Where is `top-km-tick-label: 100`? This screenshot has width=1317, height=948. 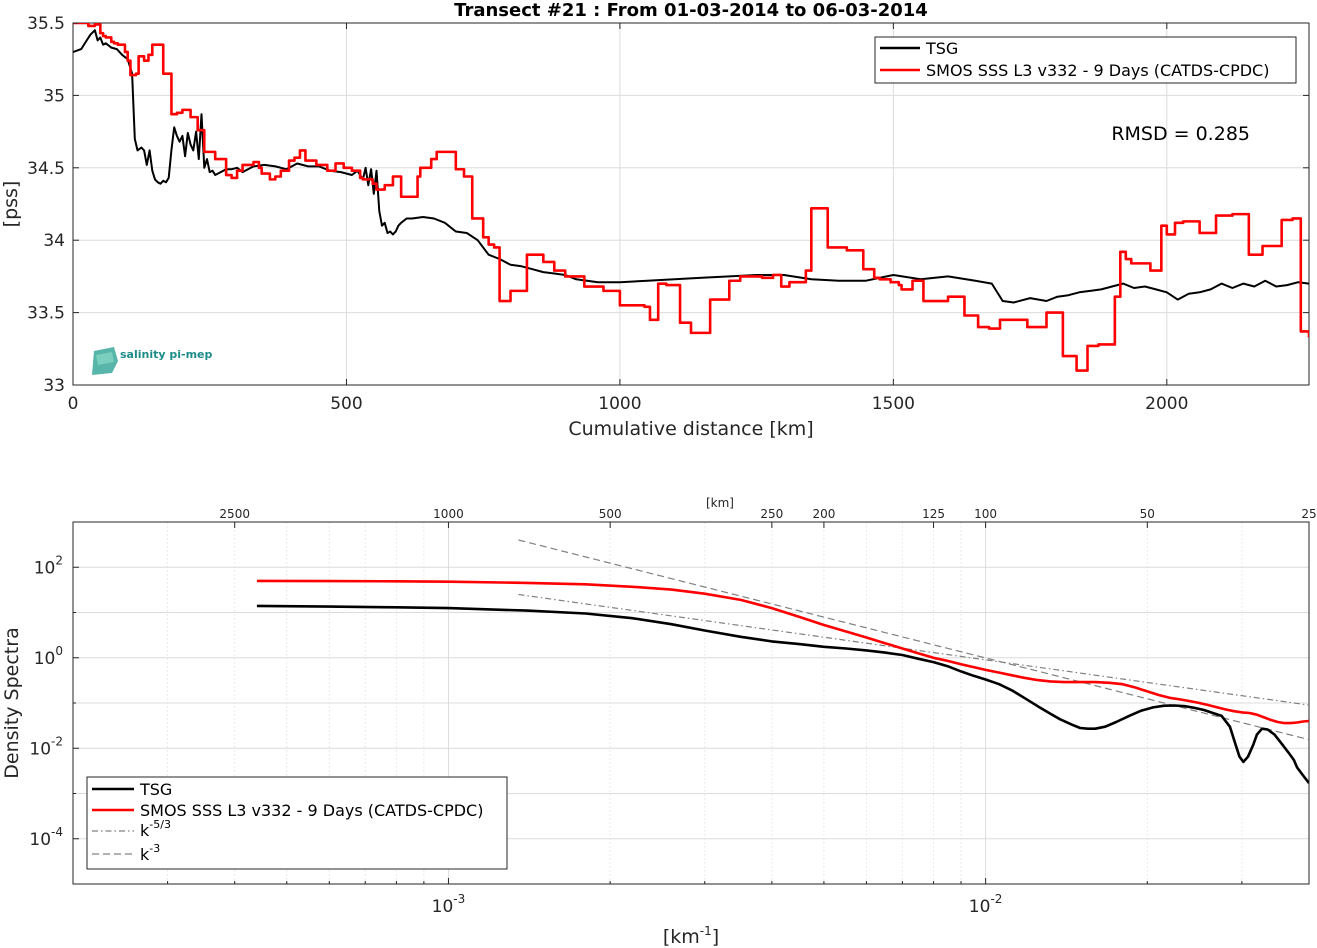
top-km-tick-label: 100 is located at coordinates (985, 514).